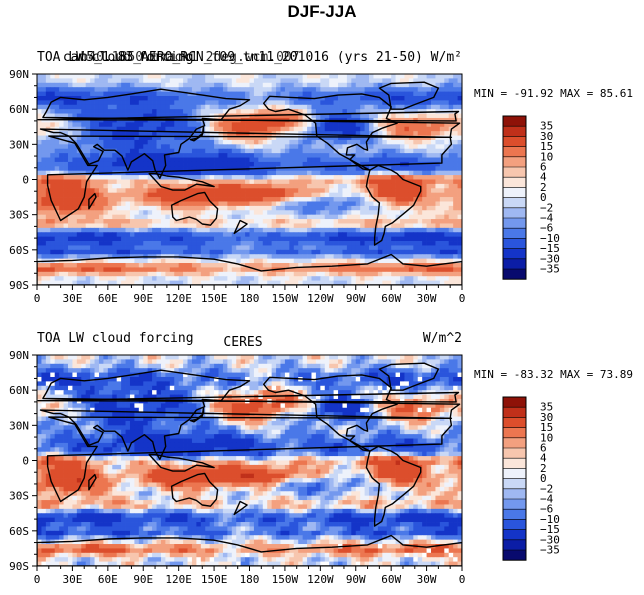  Describe the element at coordinates (143, 298) in the screenshot. I see `x-tick-label: 90E` at that location.